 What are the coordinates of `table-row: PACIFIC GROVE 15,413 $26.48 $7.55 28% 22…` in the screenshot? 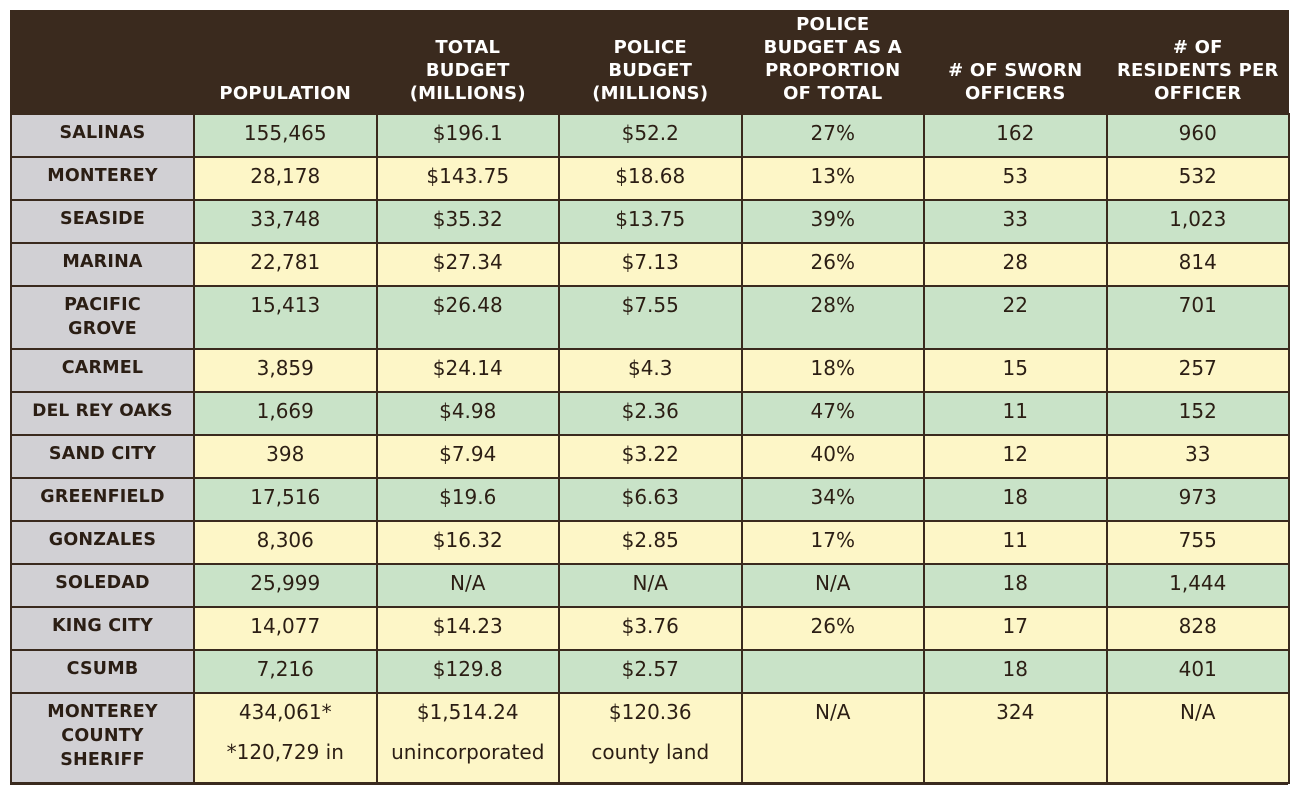 It's located at (650, 317).